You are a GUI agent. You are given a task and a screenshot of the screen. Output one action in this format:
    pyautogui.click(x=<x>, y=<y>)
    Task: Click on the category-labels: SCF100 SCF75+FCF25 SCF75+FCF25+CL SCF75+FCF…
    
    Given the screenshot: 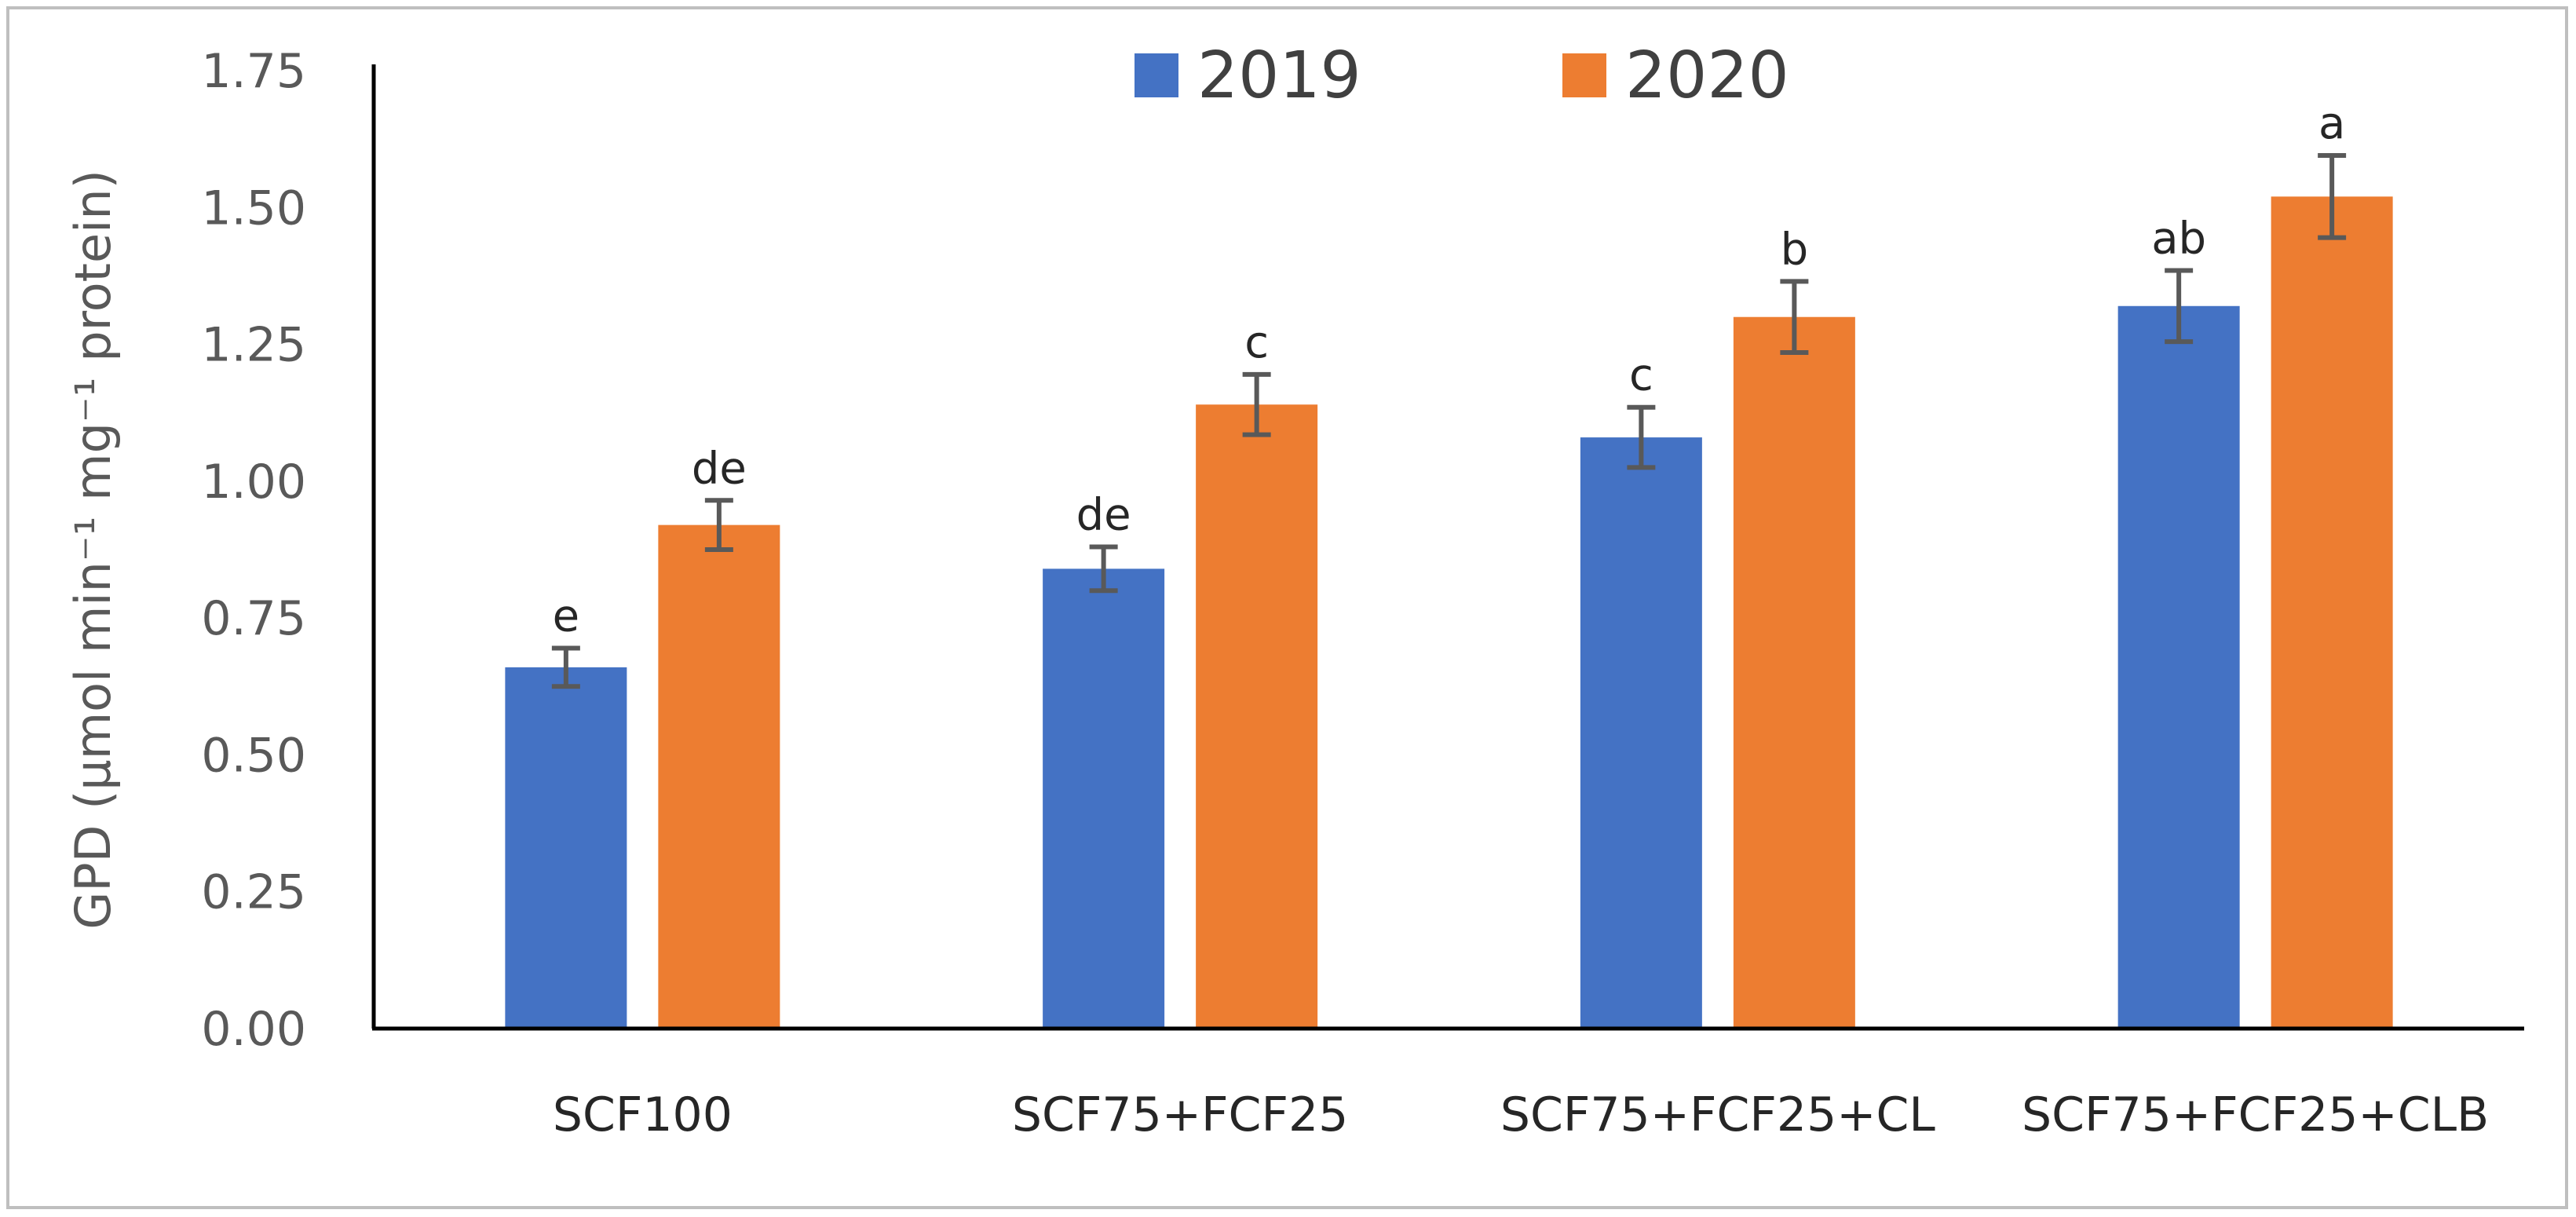 What is the action you would take?
    pyautogui.click(x=1521, y=1114)
    